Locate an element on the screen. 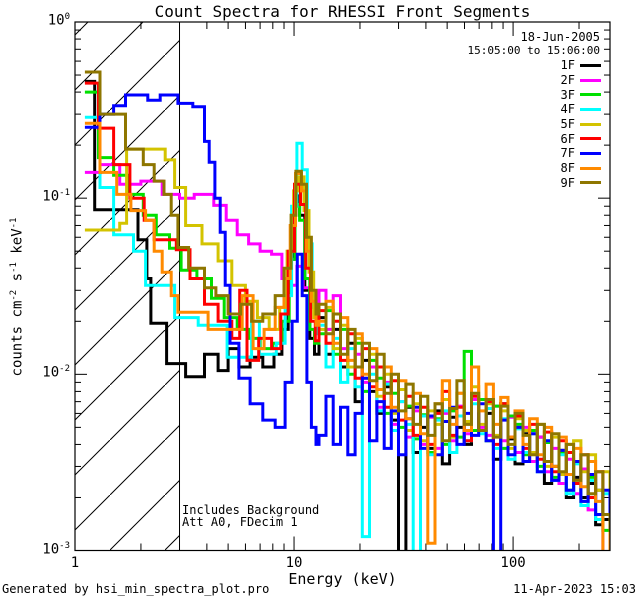  y-tick-label-10e-3: 10⁻³ is located at coordinates (56, 549).